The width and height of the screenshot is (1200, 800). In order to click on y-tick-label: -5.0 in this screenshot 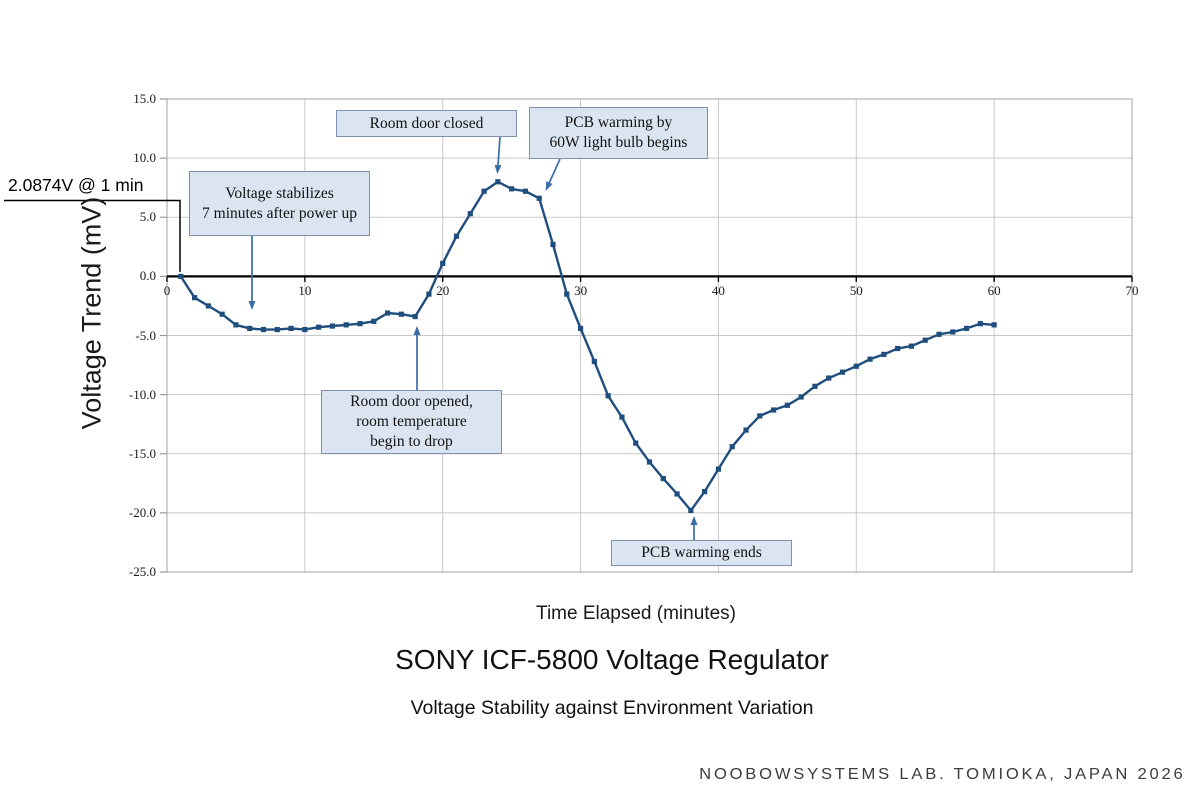, I will do `click(145, 335)`.